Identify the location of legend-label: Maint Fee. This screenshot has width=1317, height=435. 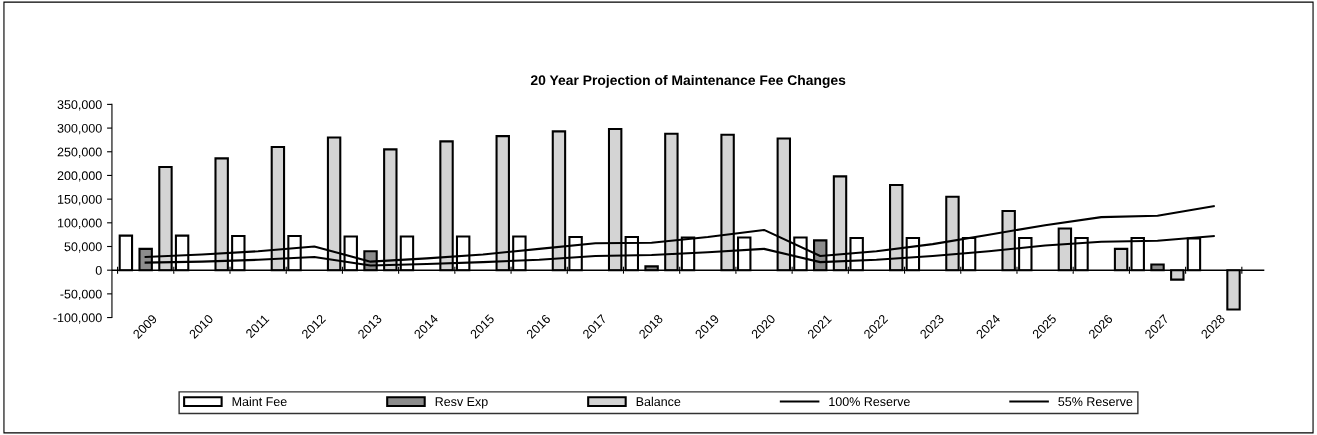
(259, 401).